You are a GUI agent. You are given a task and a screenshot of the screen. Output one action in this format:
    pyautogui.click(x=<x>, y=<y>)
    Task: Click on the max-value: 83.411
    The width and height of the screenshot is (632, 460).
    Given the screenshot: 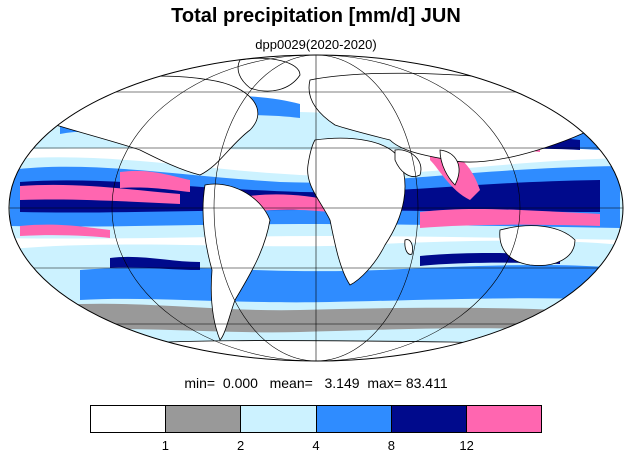 What is the action you would take?
    pyautogui.click(x=426, y=383)
    